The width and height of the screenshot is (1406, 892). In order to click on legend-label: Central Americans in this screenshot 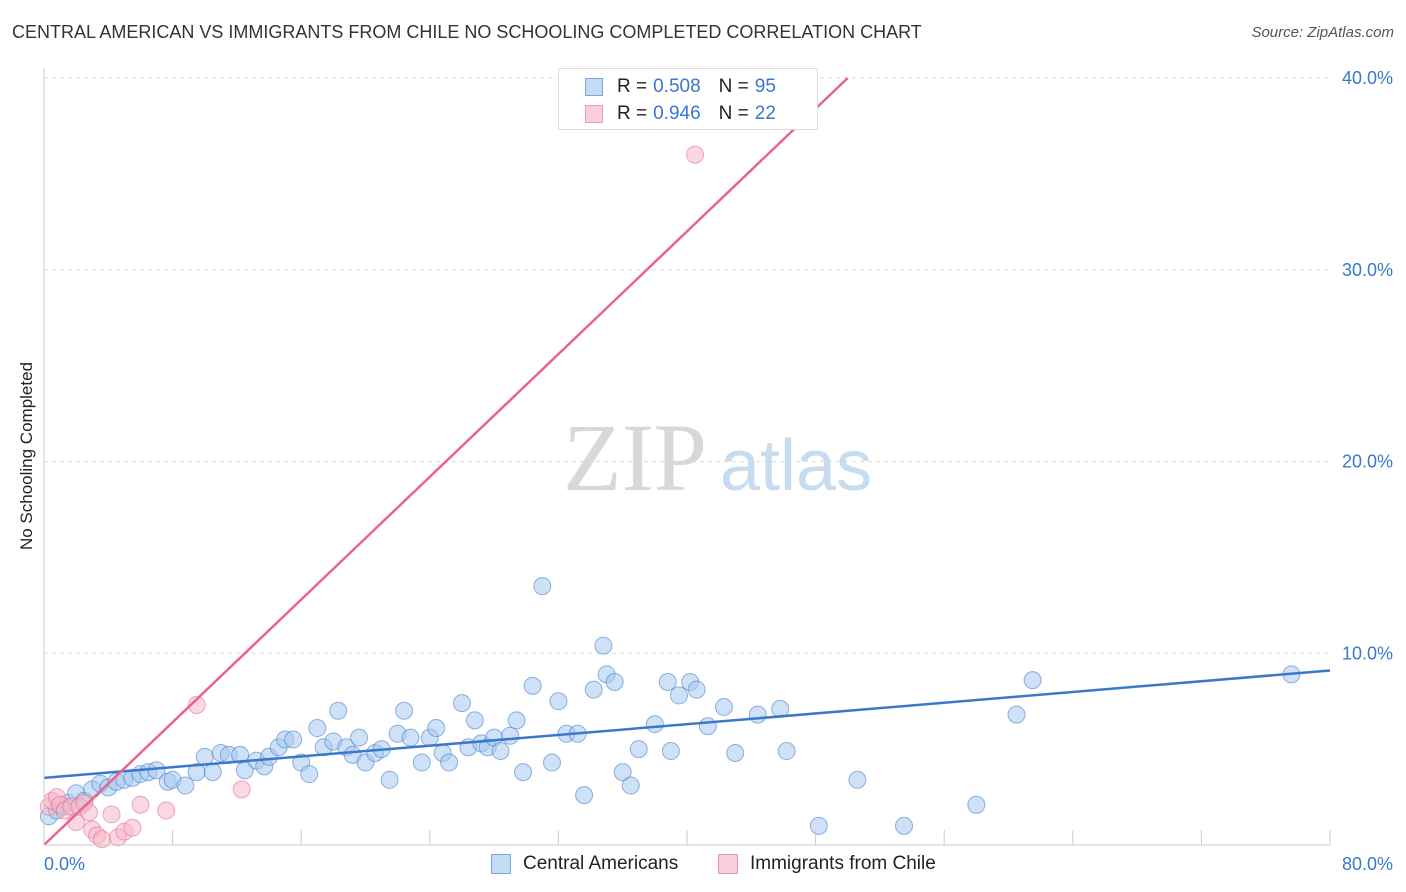, I will do `click(601, 863)`.